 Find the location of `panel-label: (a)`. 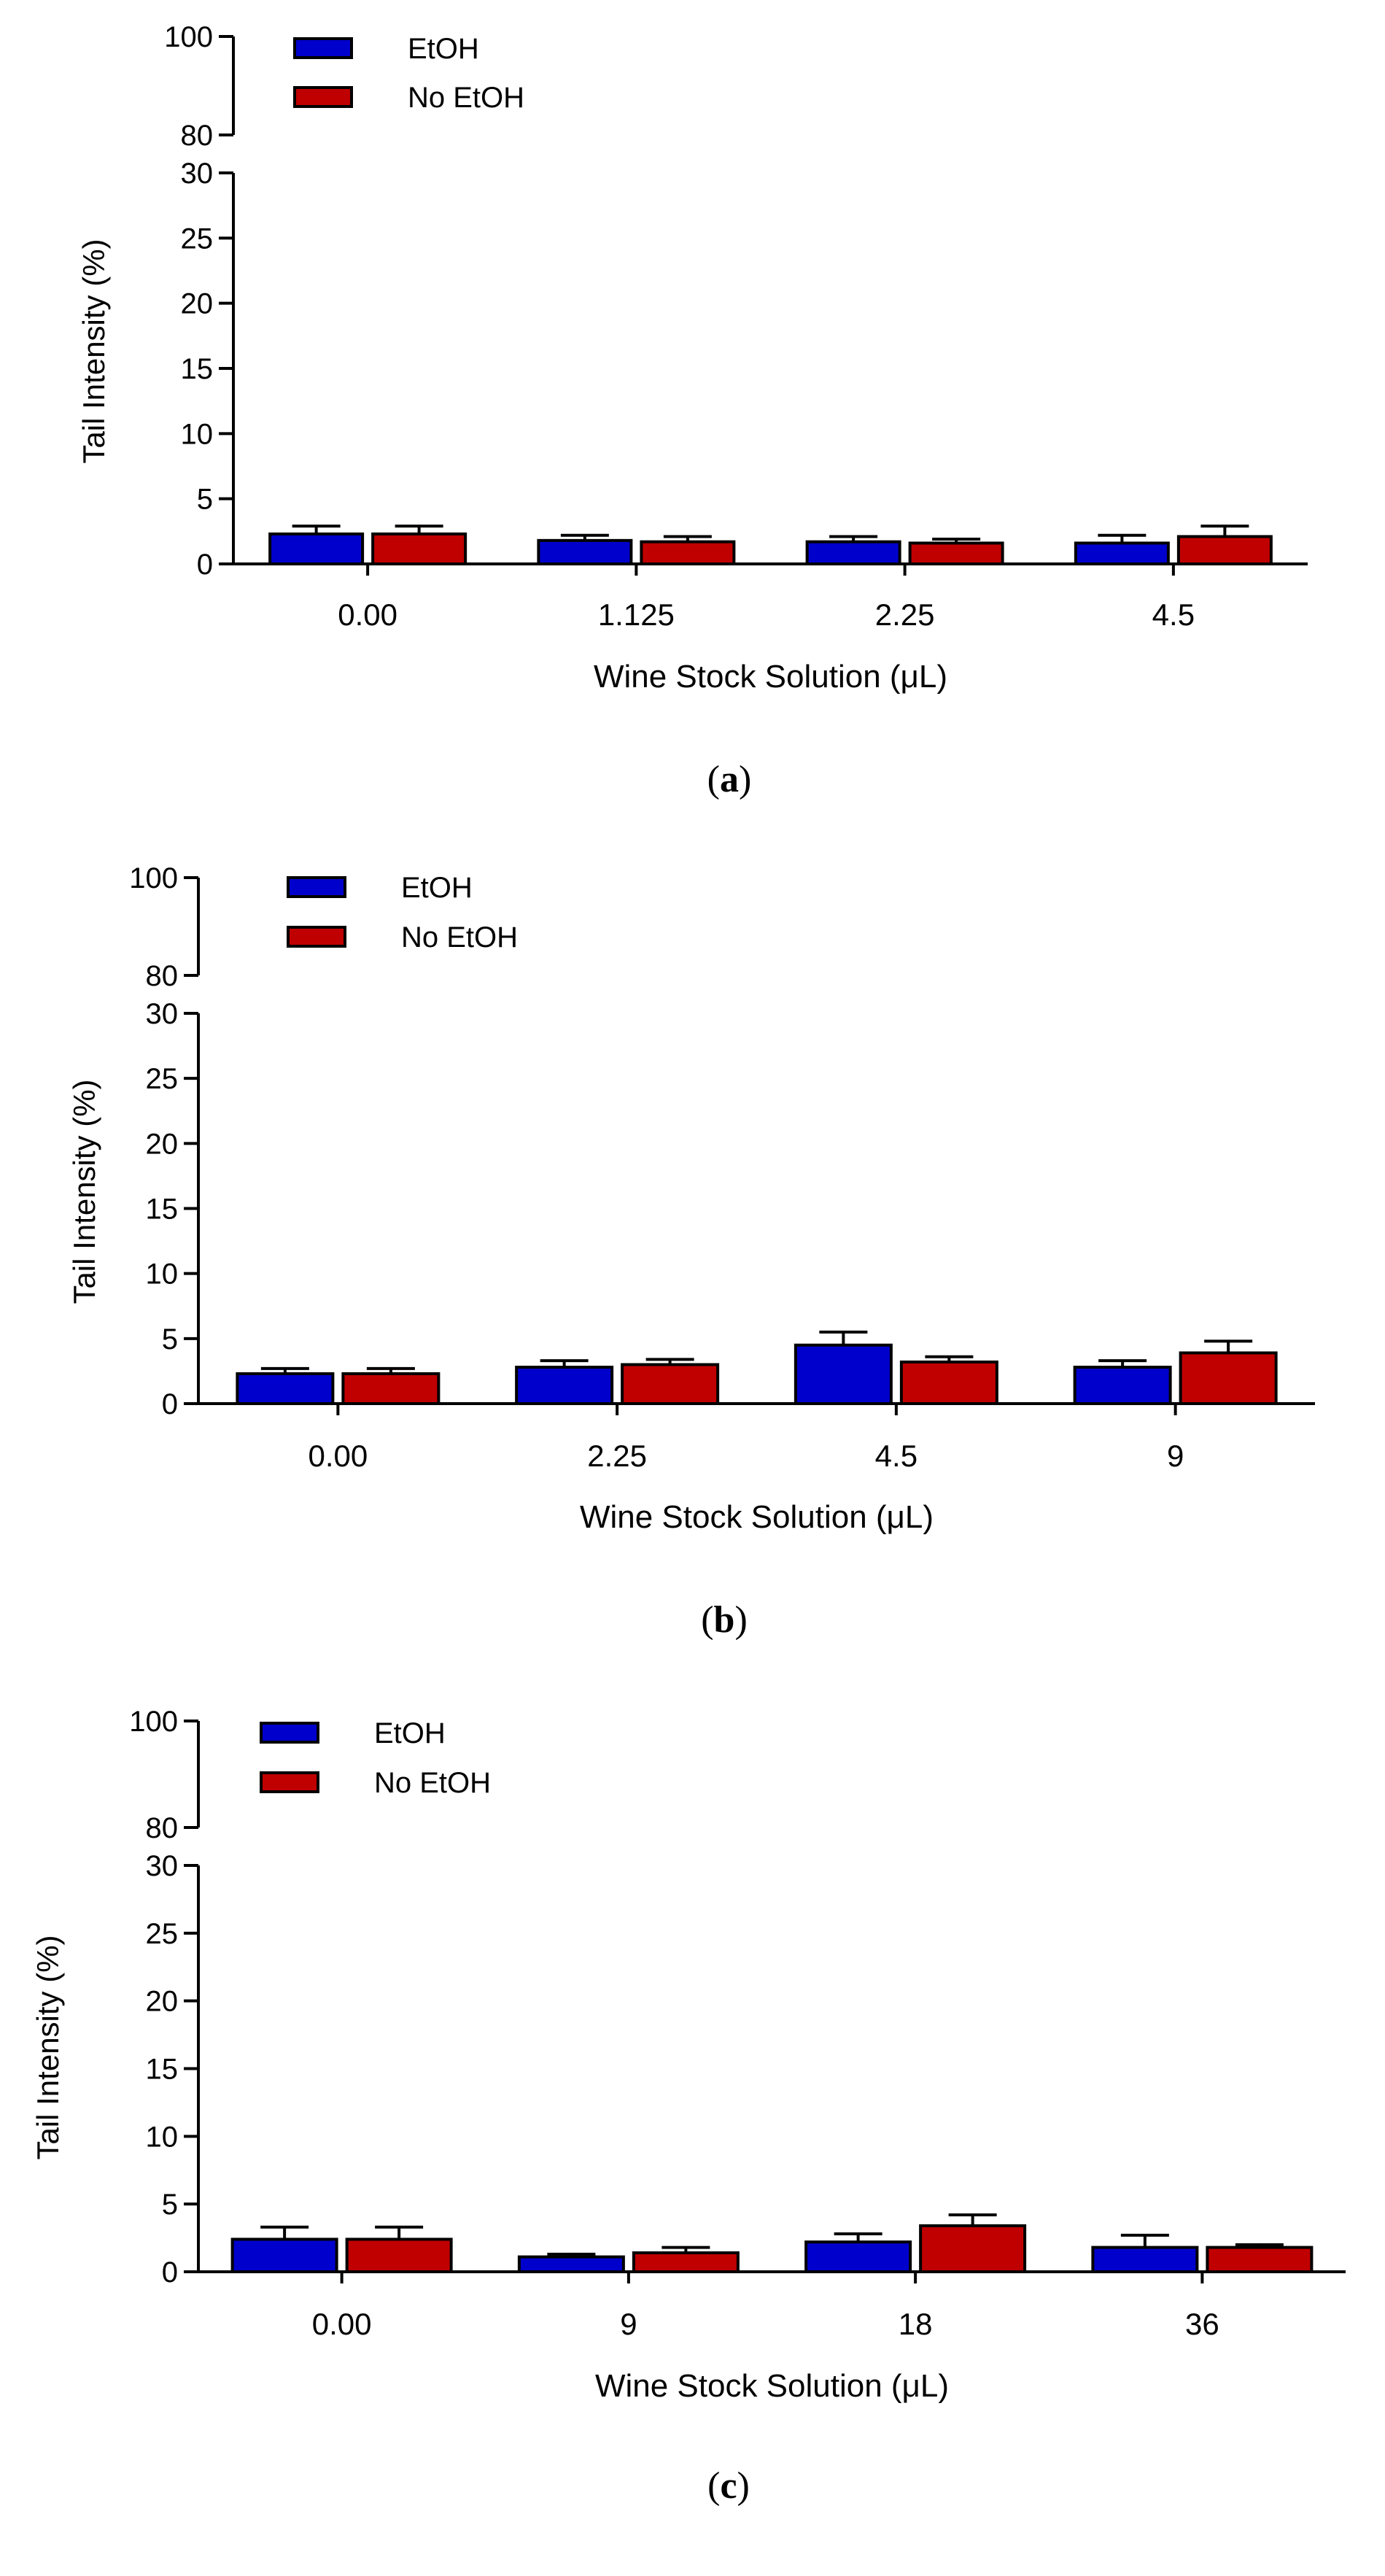

panel-label: (a) is located at coordinates (729, 779).